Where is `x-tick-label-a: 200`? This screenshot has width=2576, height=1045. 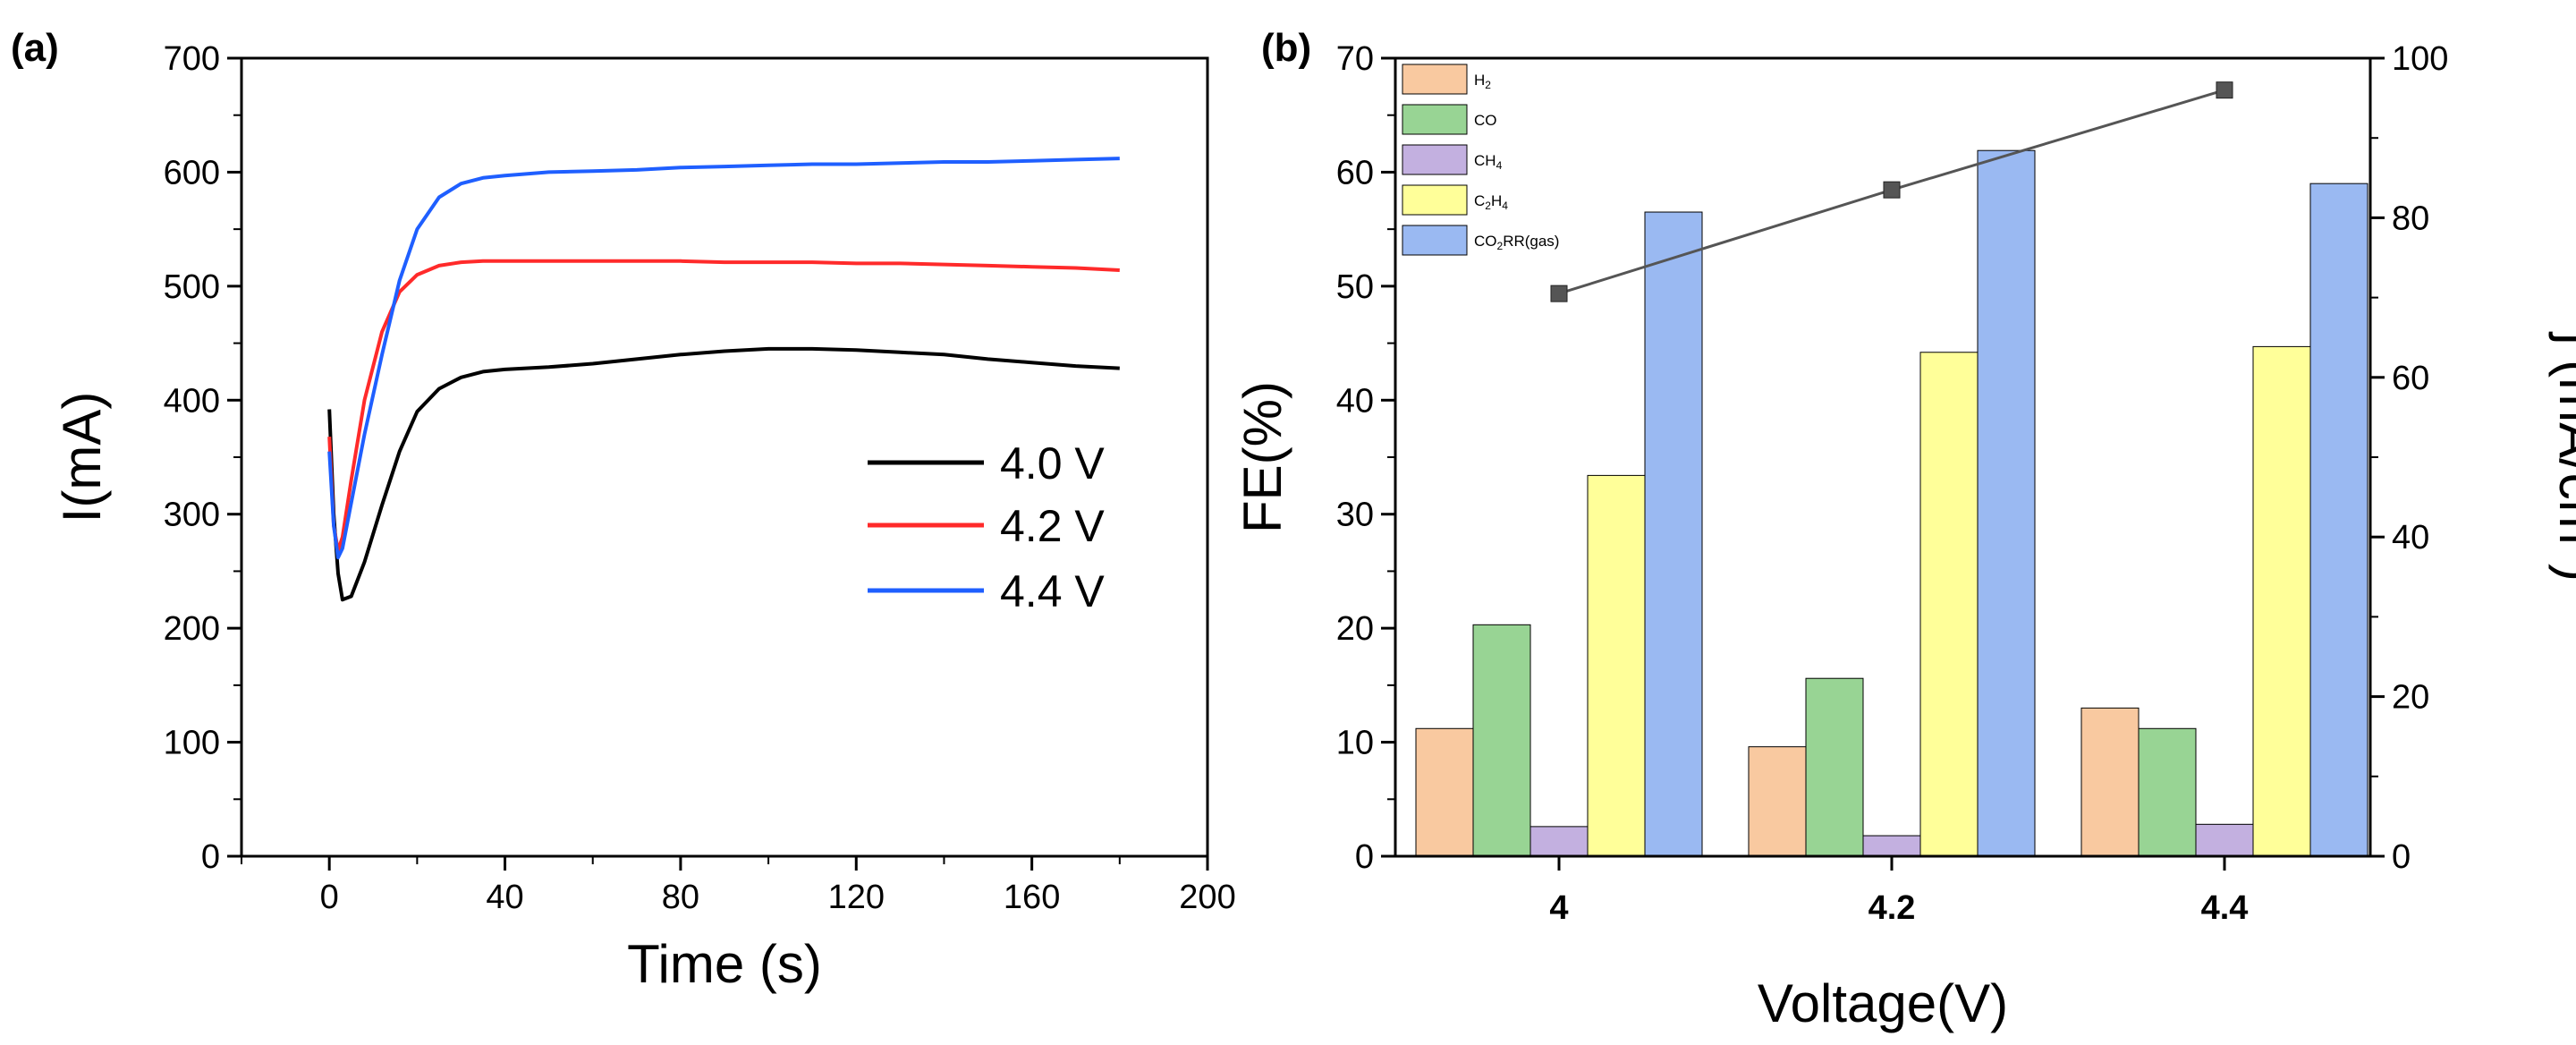 x-tick-label-a: 200 is located at coordinates (1207, 898).